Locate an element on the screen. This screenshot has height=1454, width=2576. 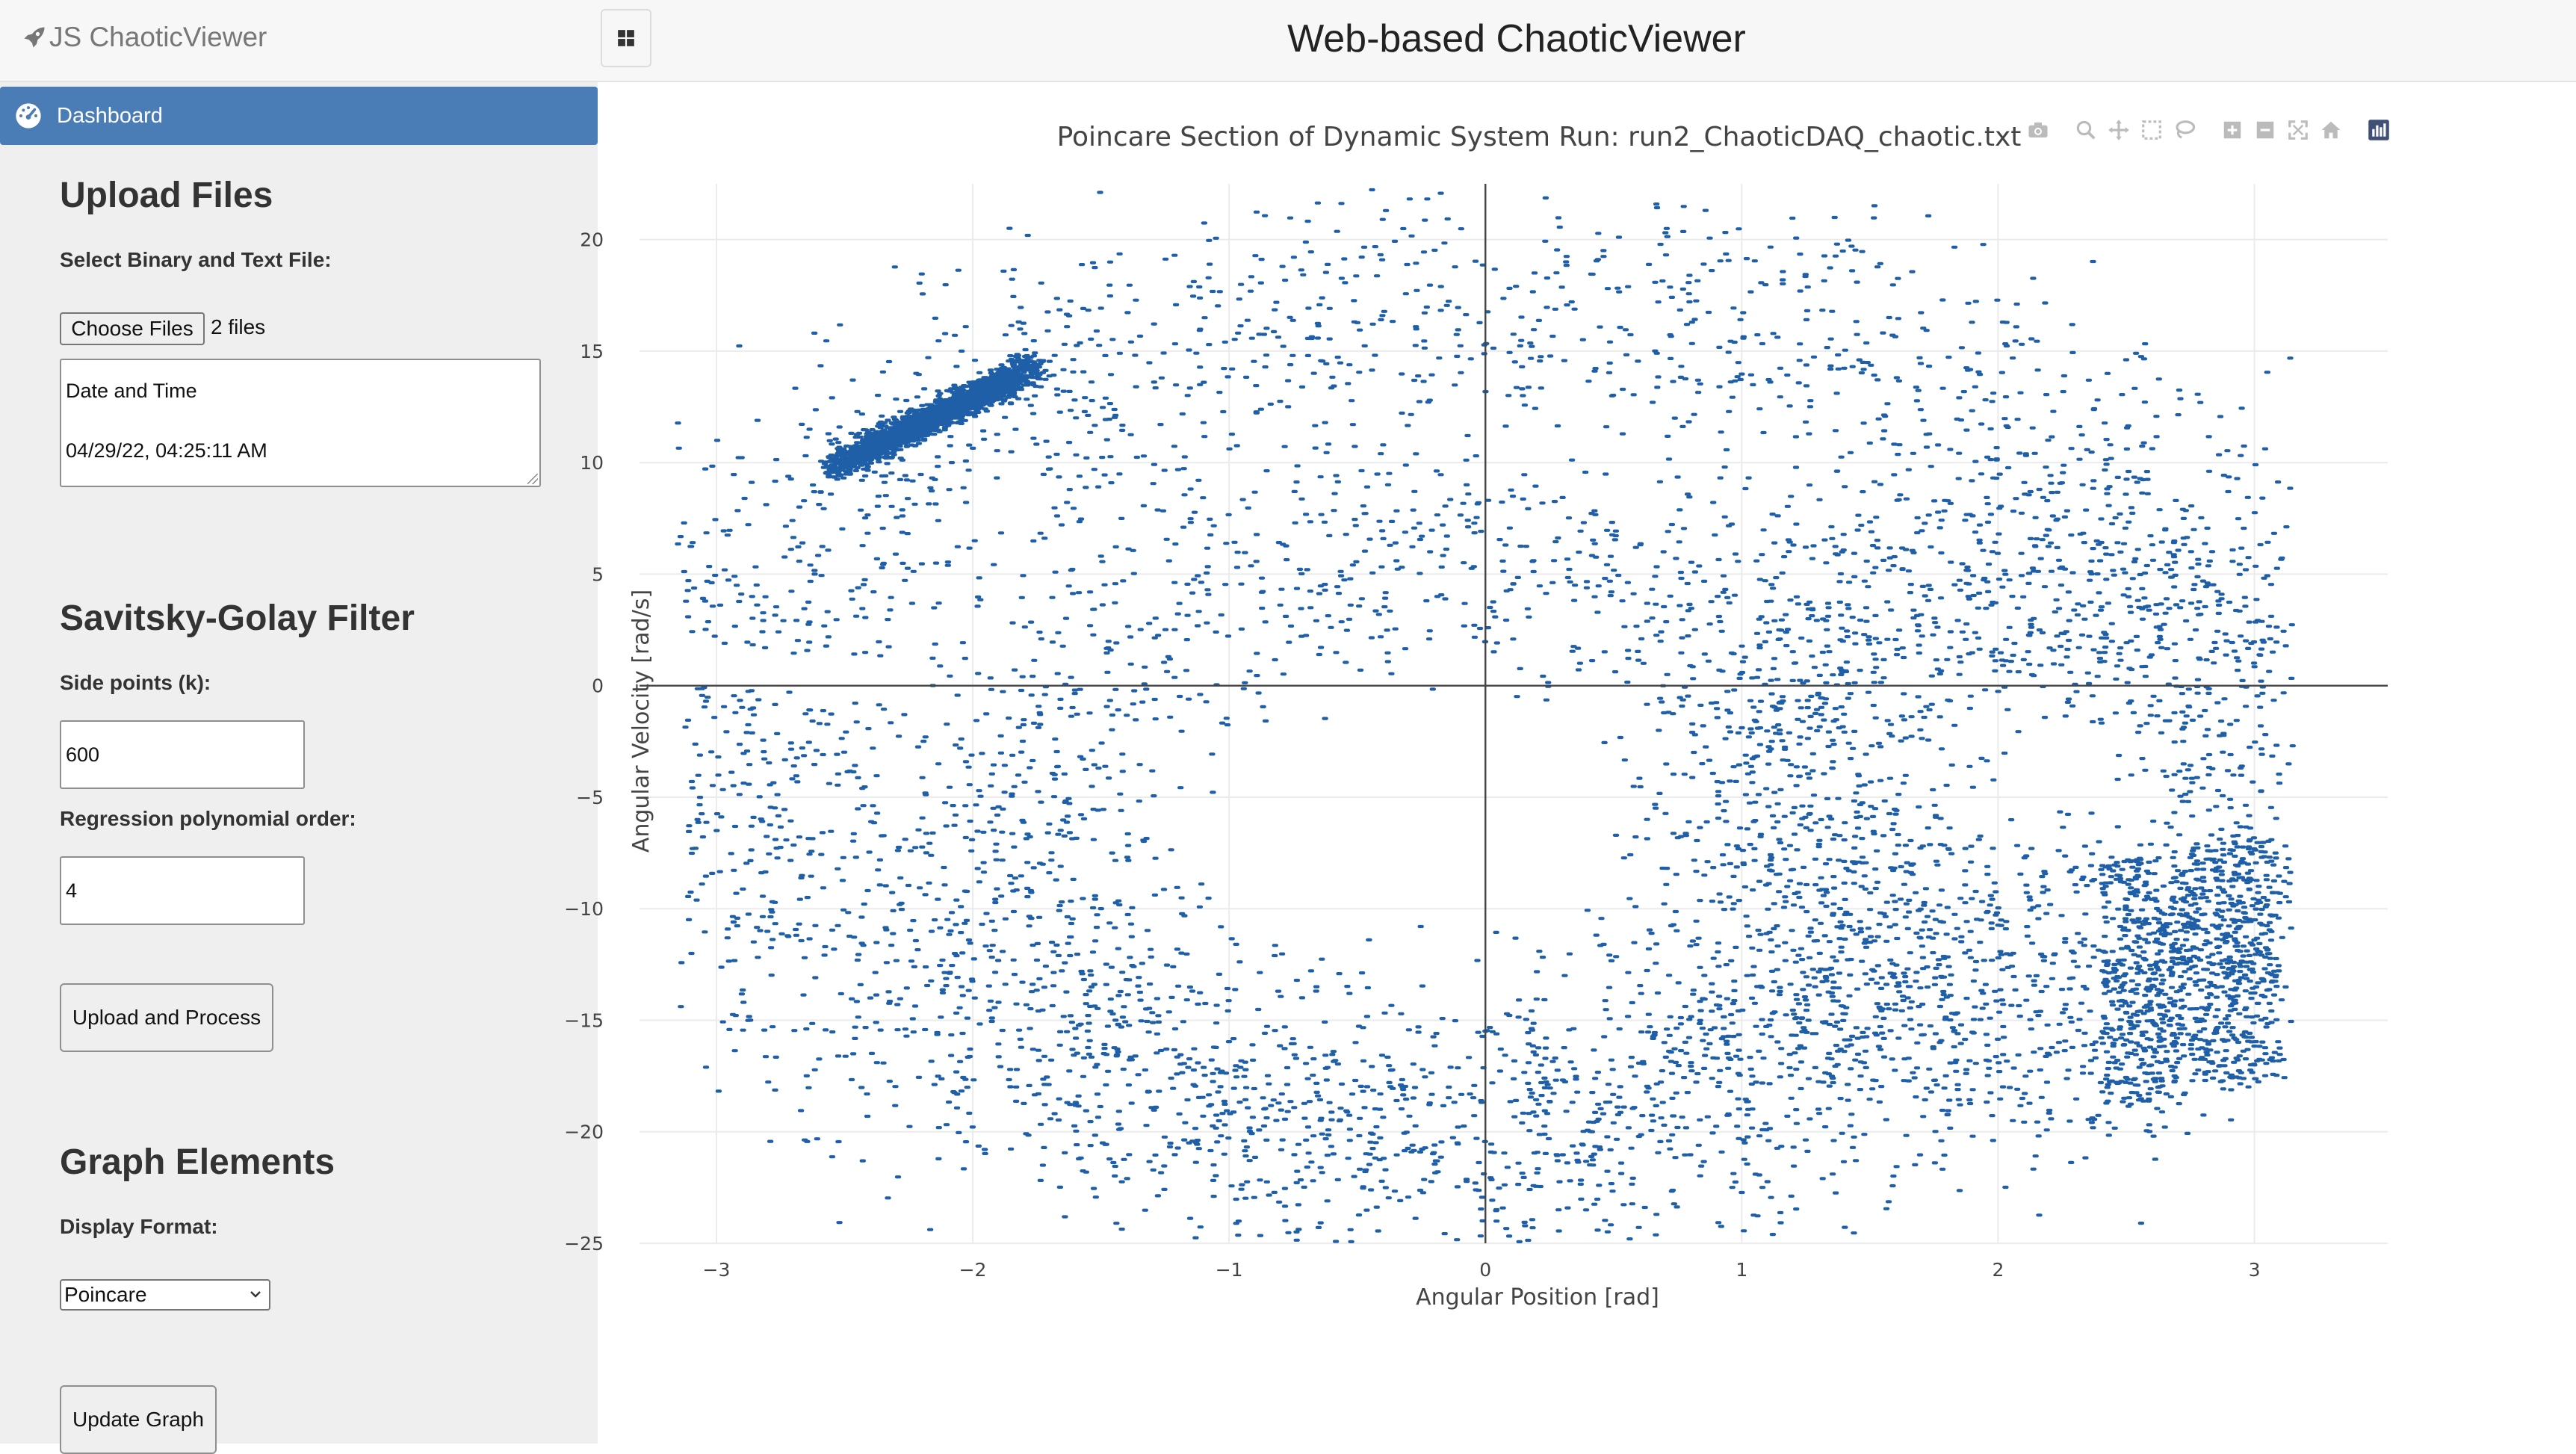
chevron-down-icon is located at coordinates (255, 1294).